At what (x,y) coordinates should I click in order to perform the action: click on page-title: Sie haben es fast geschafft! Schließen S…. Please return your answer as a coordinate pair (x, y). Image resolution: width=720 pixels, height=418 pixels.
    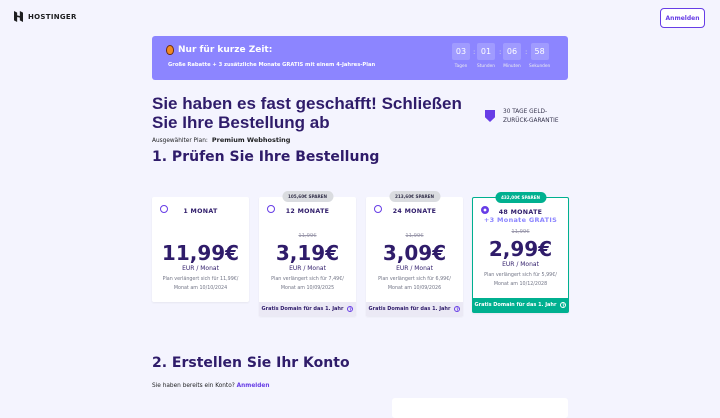
    Looking at the image, I should click on (307, 113).